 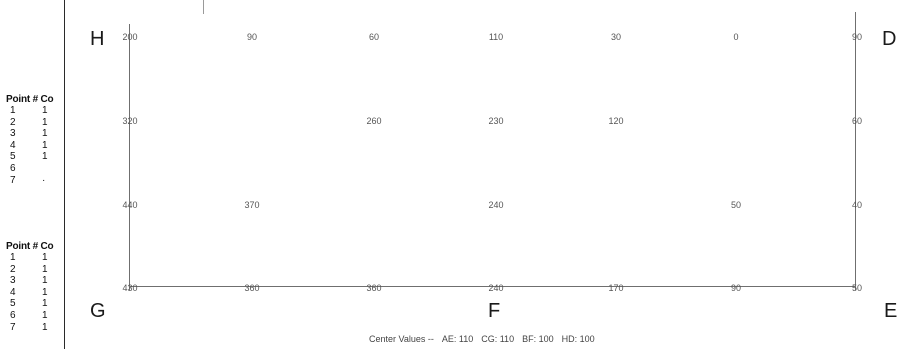 What do you see at coordinates (494, 311) in the screenshot?
I see `corner-label-f: F` at bounding box center [494, 311].